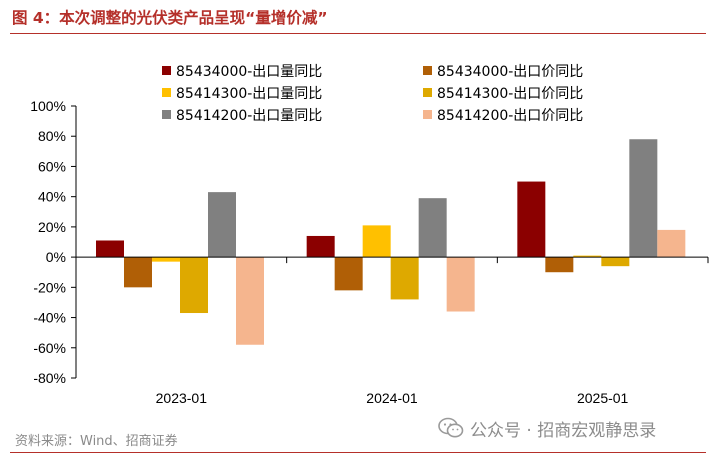 This screenshot has width=718, height=457. Describe the element at coordinates (170, 18) in the screenshot. I see `chart-title: 图 4：本次调整的光伏类产品呈现“量增价减”` at that location.